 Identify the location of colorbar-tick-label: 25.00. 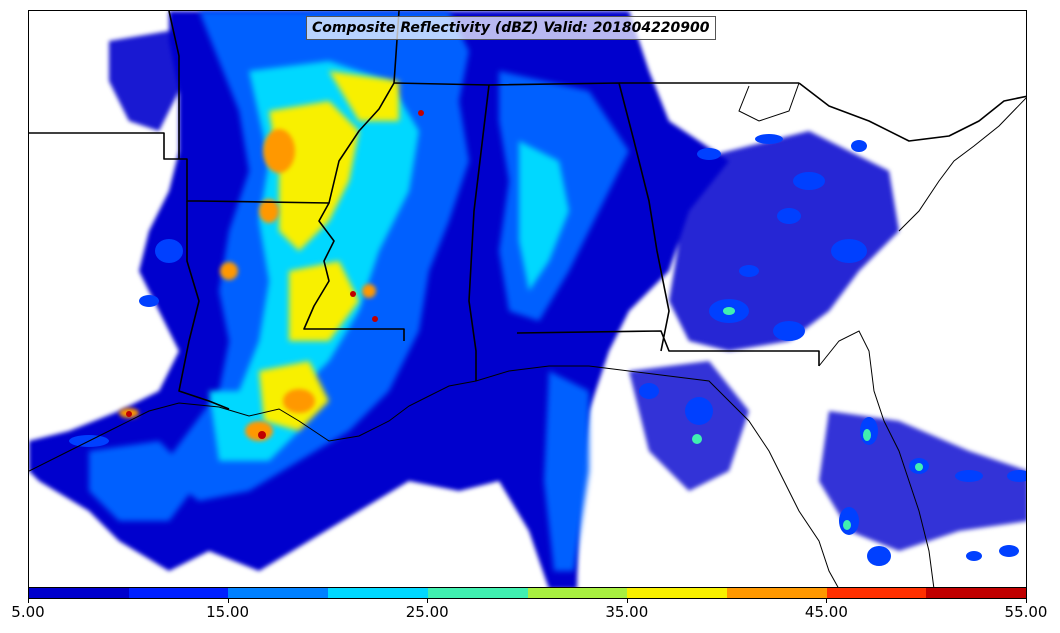
(427, 612).